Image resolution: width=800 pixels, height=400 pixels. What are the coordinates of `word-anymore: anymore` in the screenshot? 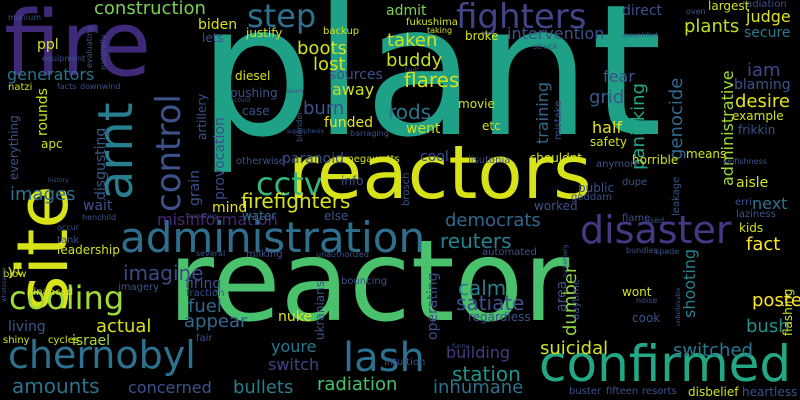 It's located at (618, 164).